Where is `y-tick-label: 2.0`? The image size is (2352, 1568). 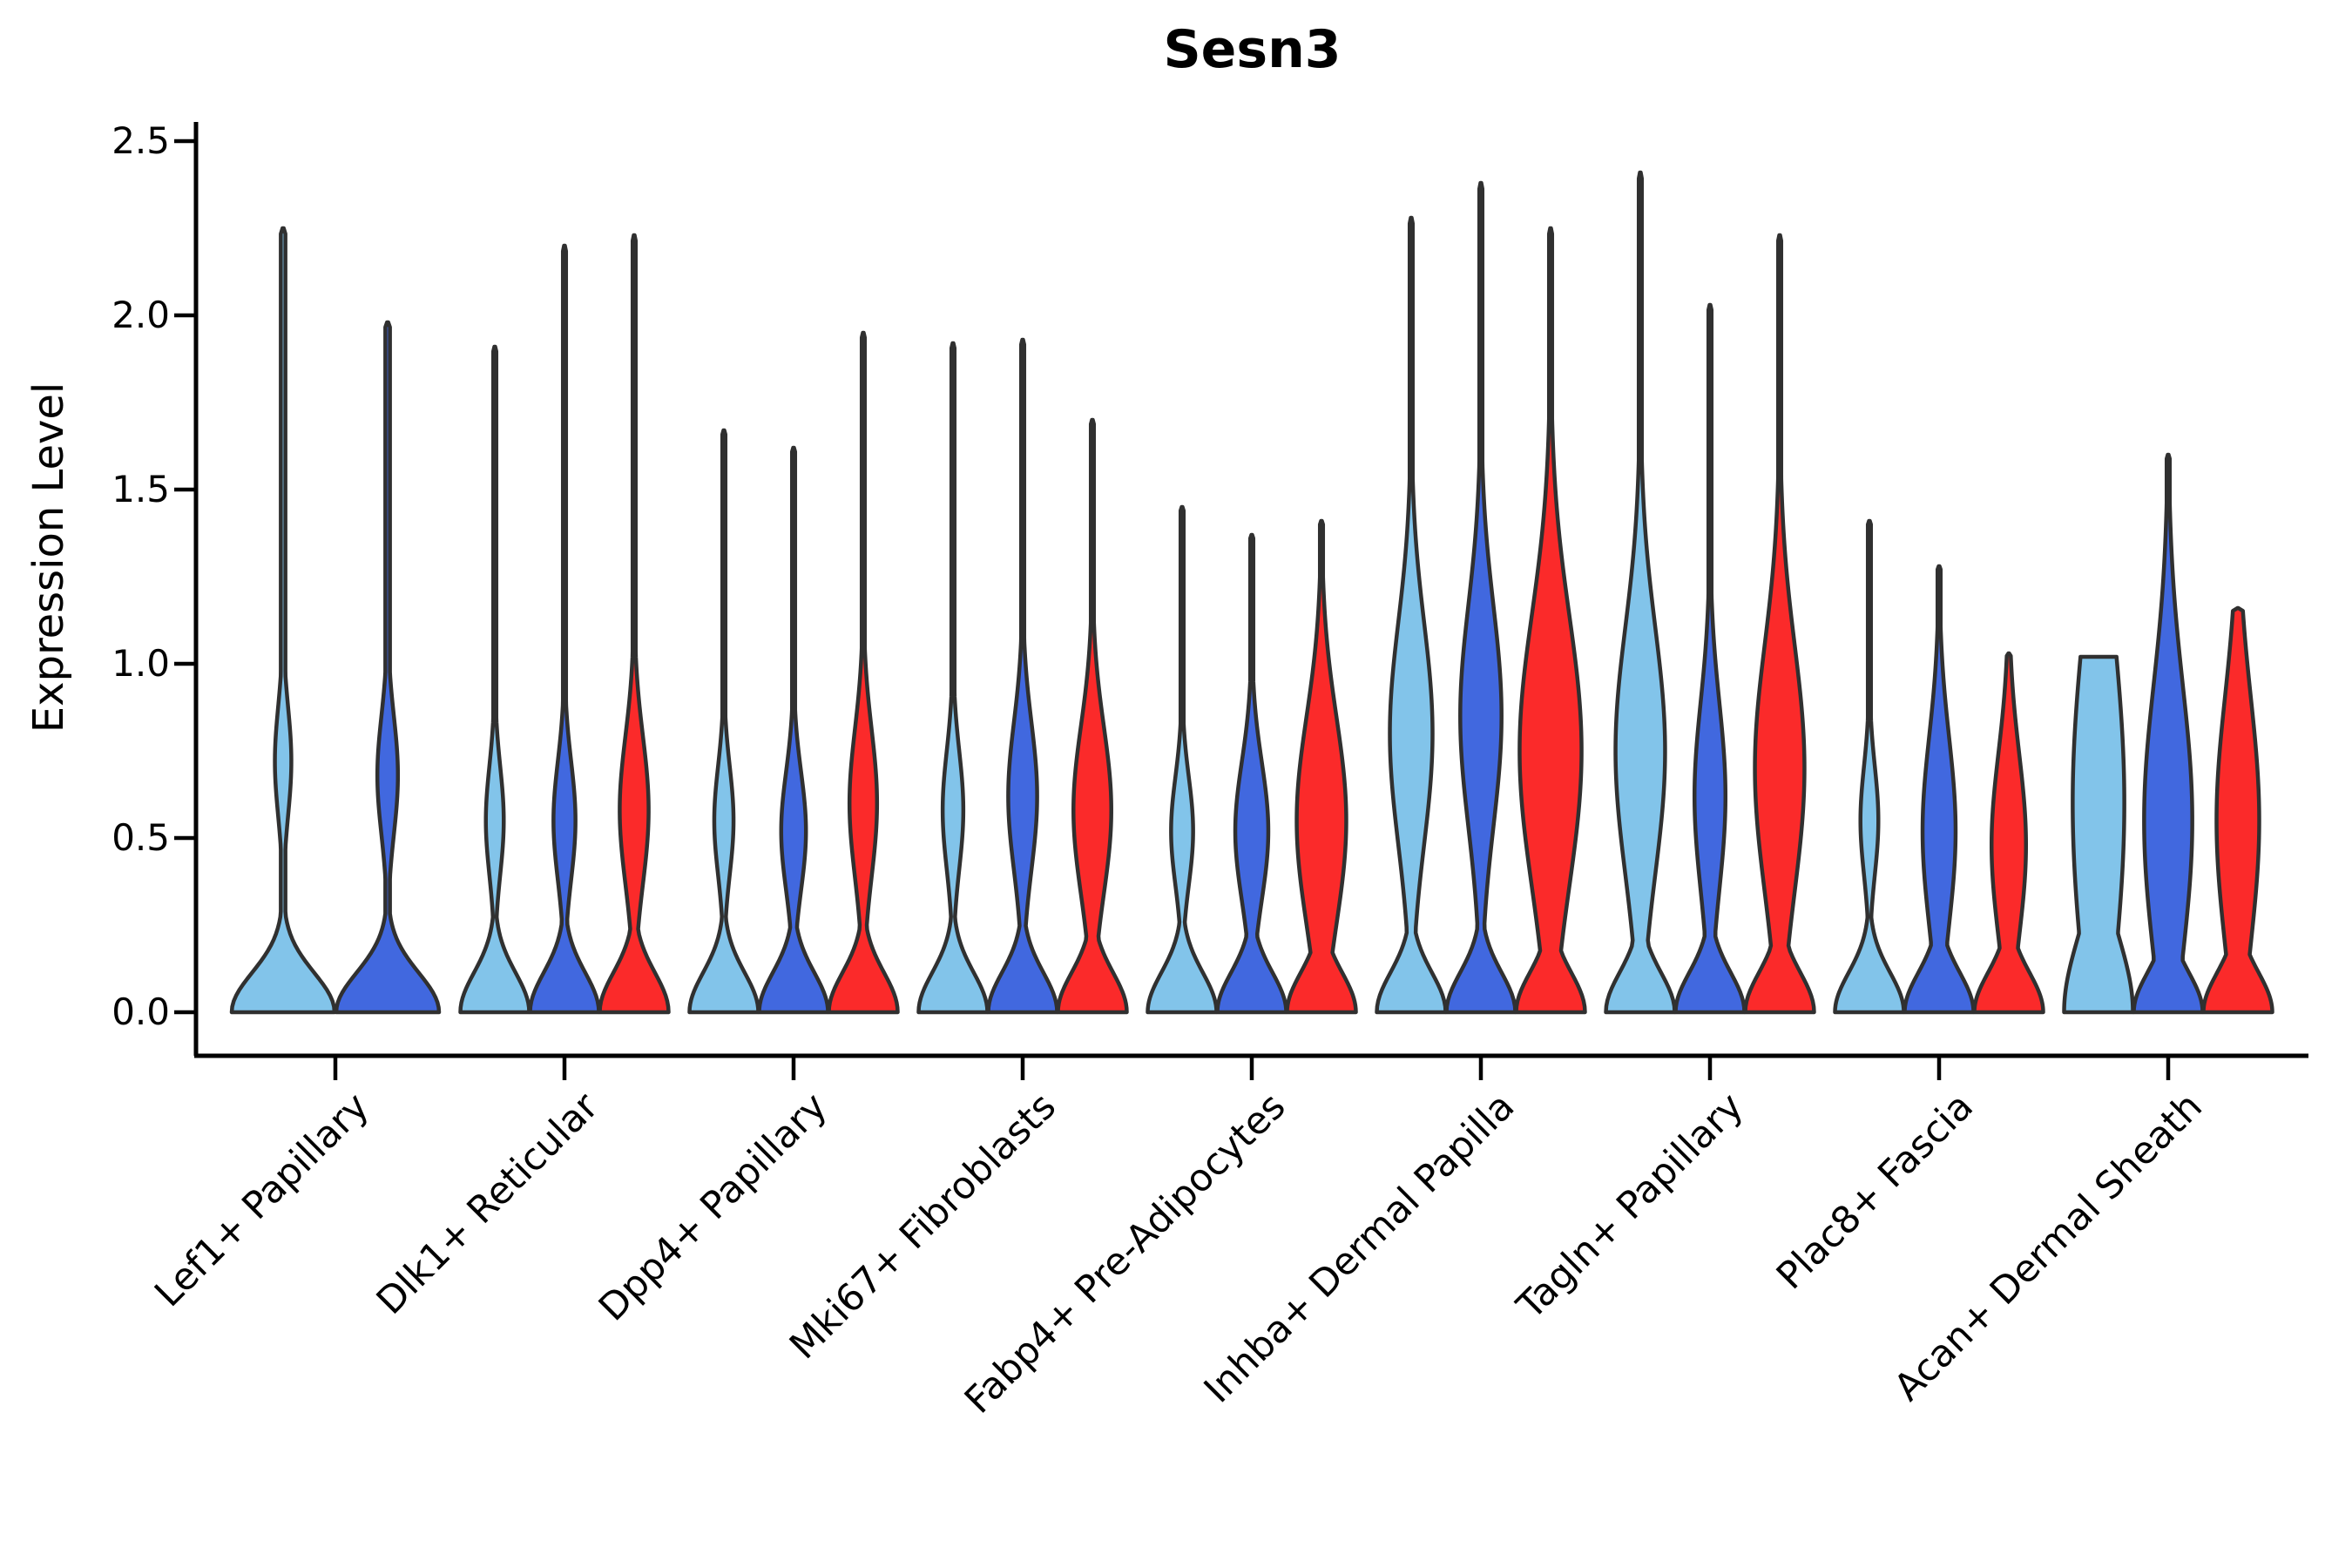 y-tick-label: 2.0 is located at coordinates (141, 315).